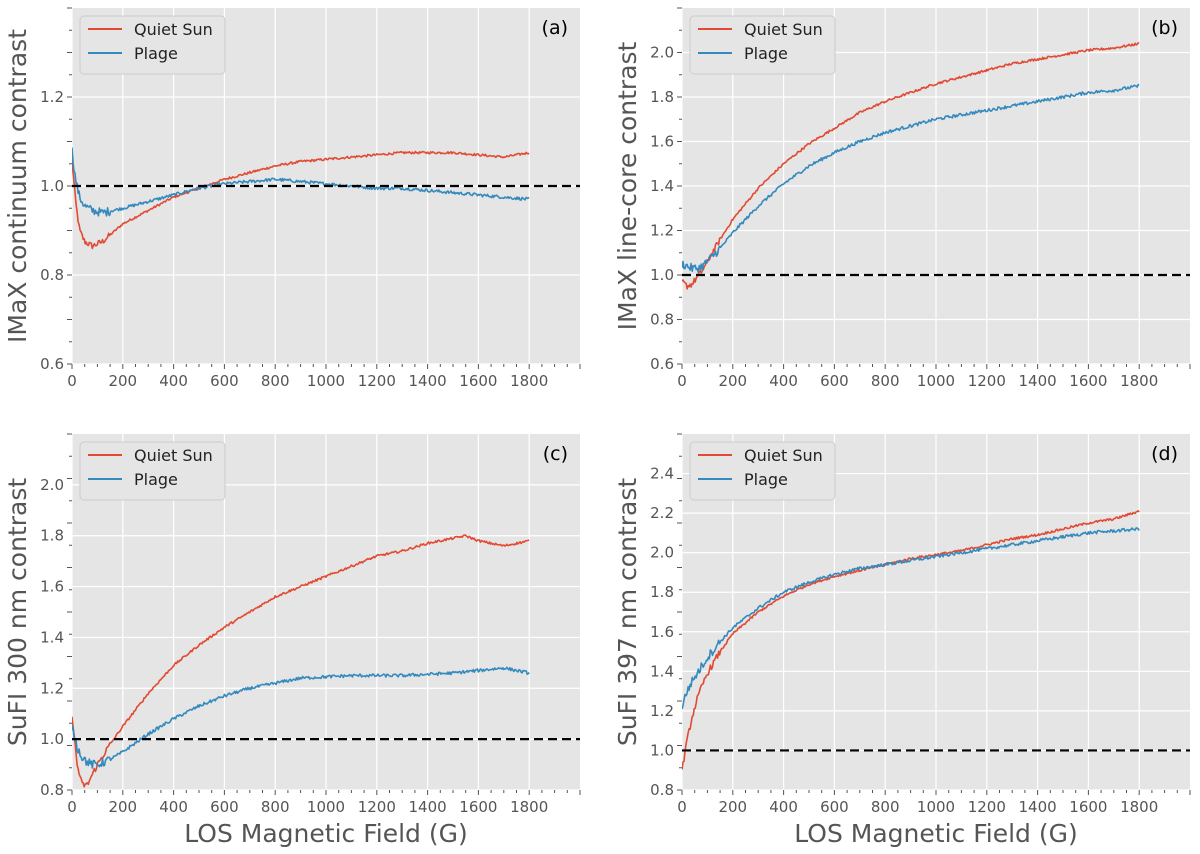 The width and height of the screenshot is (1200, 854). What do you see at coordinates (1164, 28) in the screenshot?
I see `panel-label: (b)` at bounding box center [1164, 28].